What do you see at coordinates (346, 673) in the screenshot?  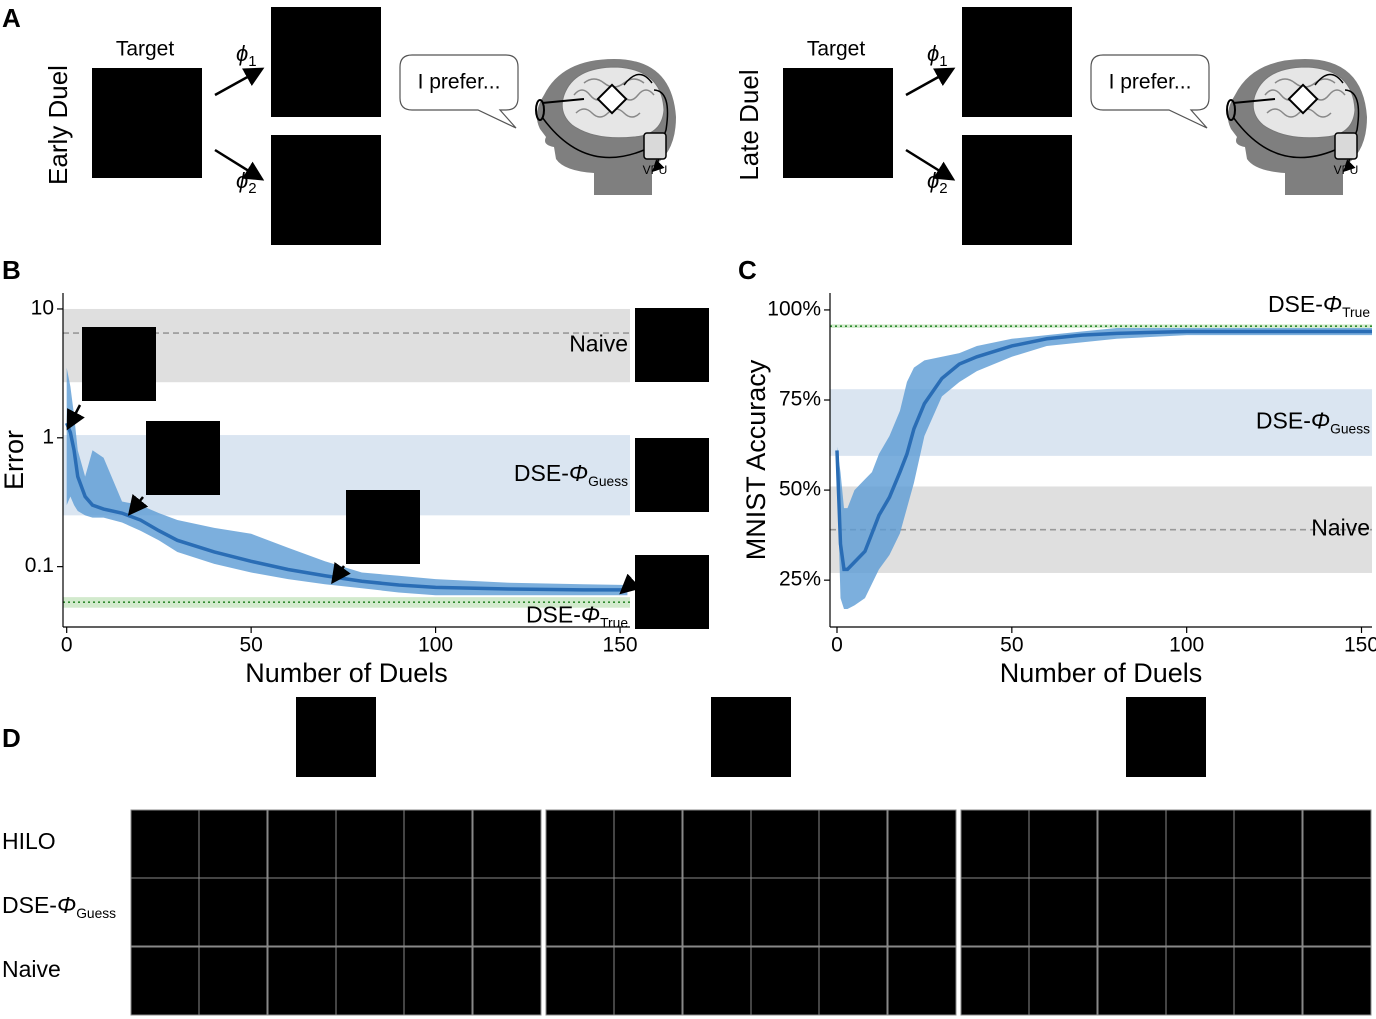 I see `x-axis-label: Number of Duels` at bounding box center [346, 673].